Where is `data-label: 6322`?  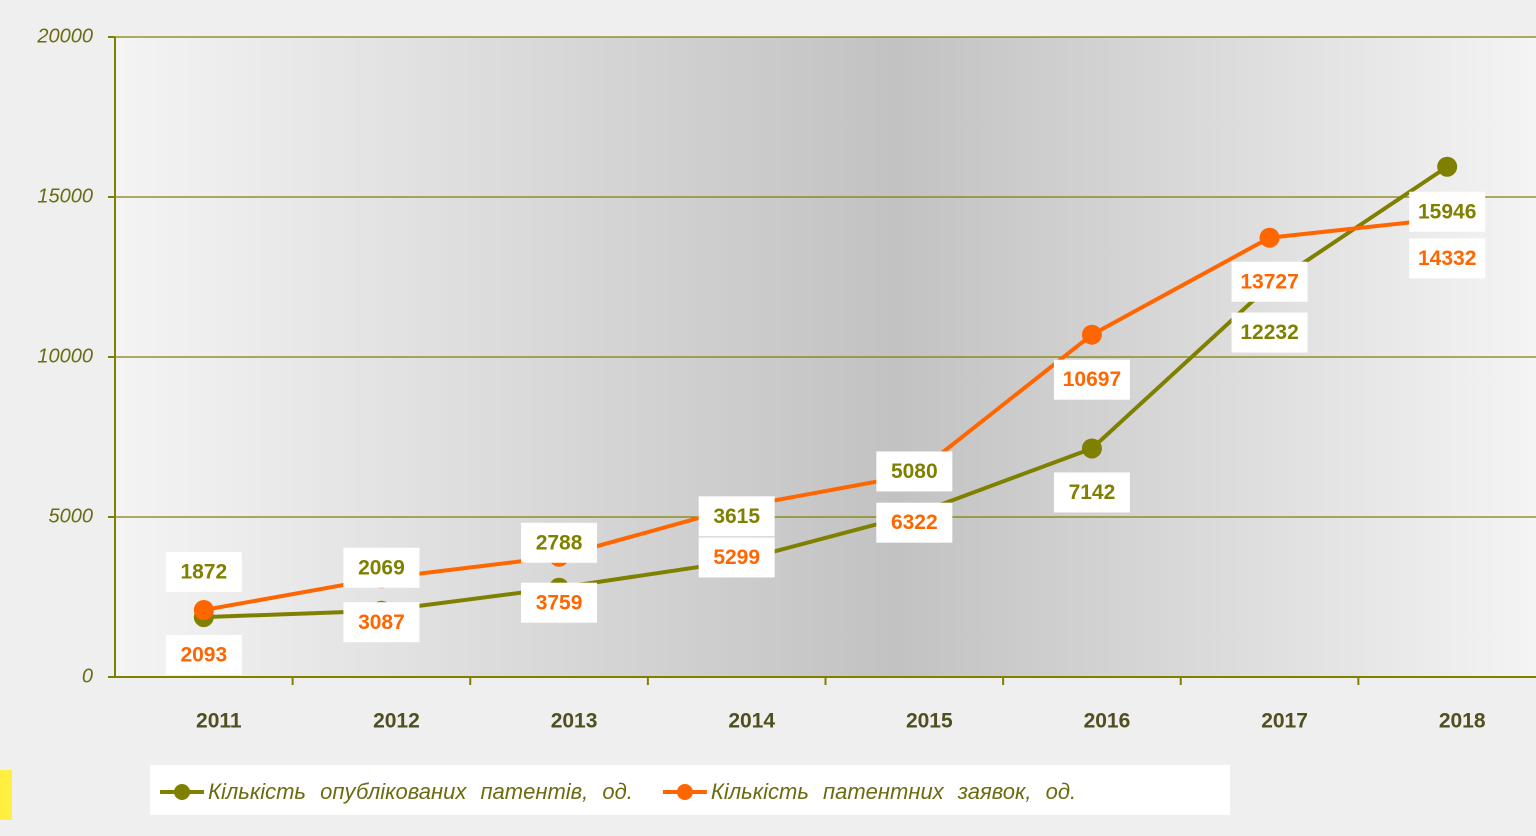
data-label: 6322 is located at coordinates (914, 522).